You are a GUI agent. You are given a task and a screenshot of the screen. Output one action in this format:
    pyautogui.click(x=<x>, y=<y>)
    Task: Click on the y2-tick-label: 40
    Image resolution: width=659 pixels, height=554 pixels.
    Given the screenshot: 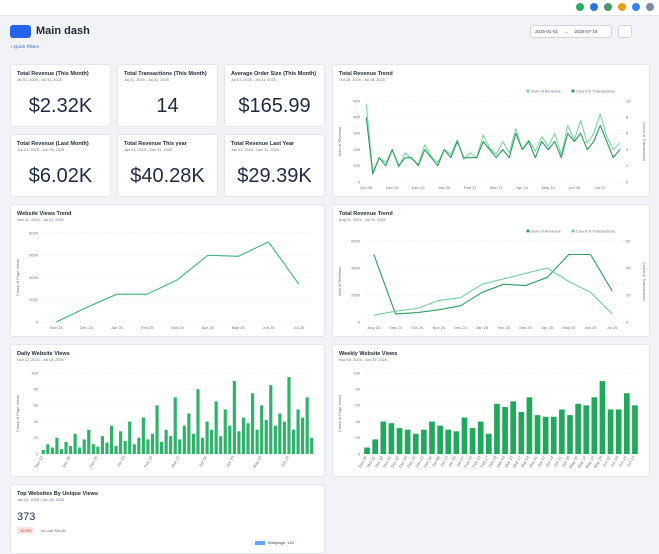 What is the action you would take?
    pyautogui.click(x=628, y=267)
    